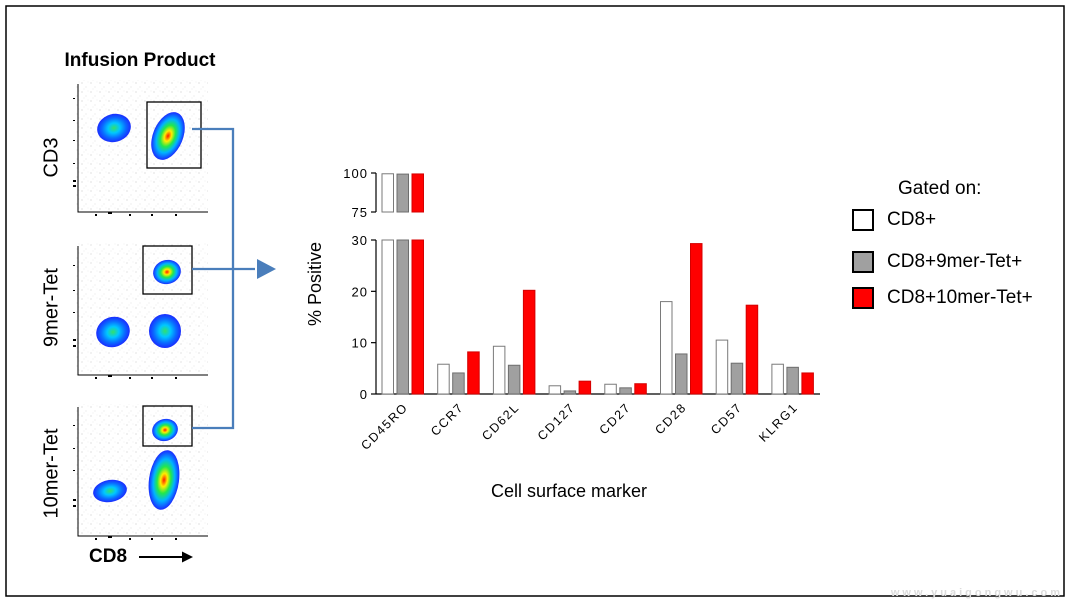 This screenshot has height=603, width=1071. What do you see at coordinates (447, 419) in the screenshot?
I see `x-tick-label: CCR7` at bounding box center [447, 419].